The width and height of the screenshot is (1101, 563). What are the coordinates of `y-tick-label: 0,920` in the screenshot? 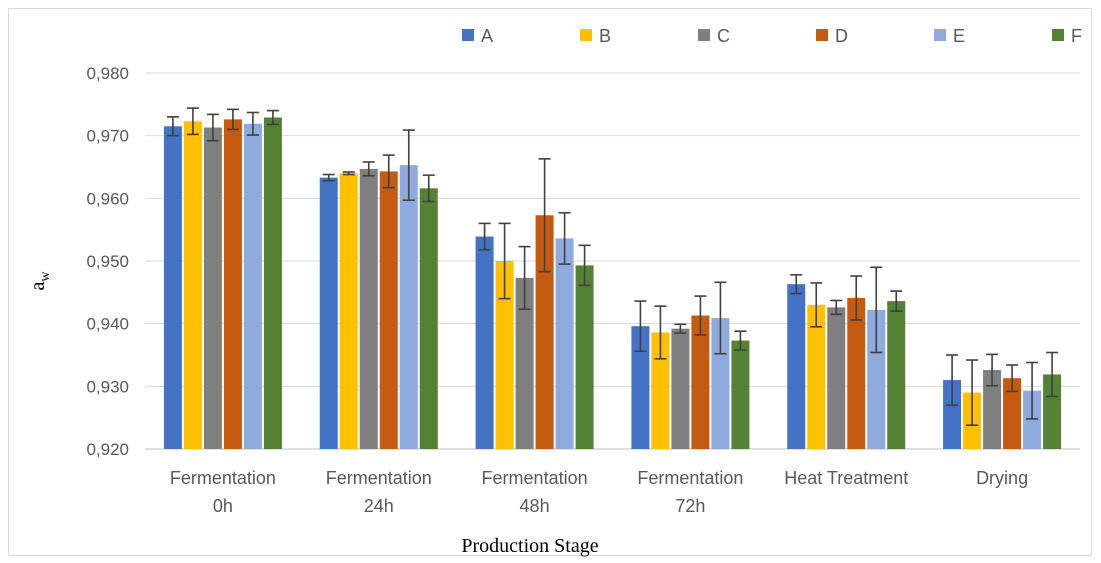 It's located at (107, 449).